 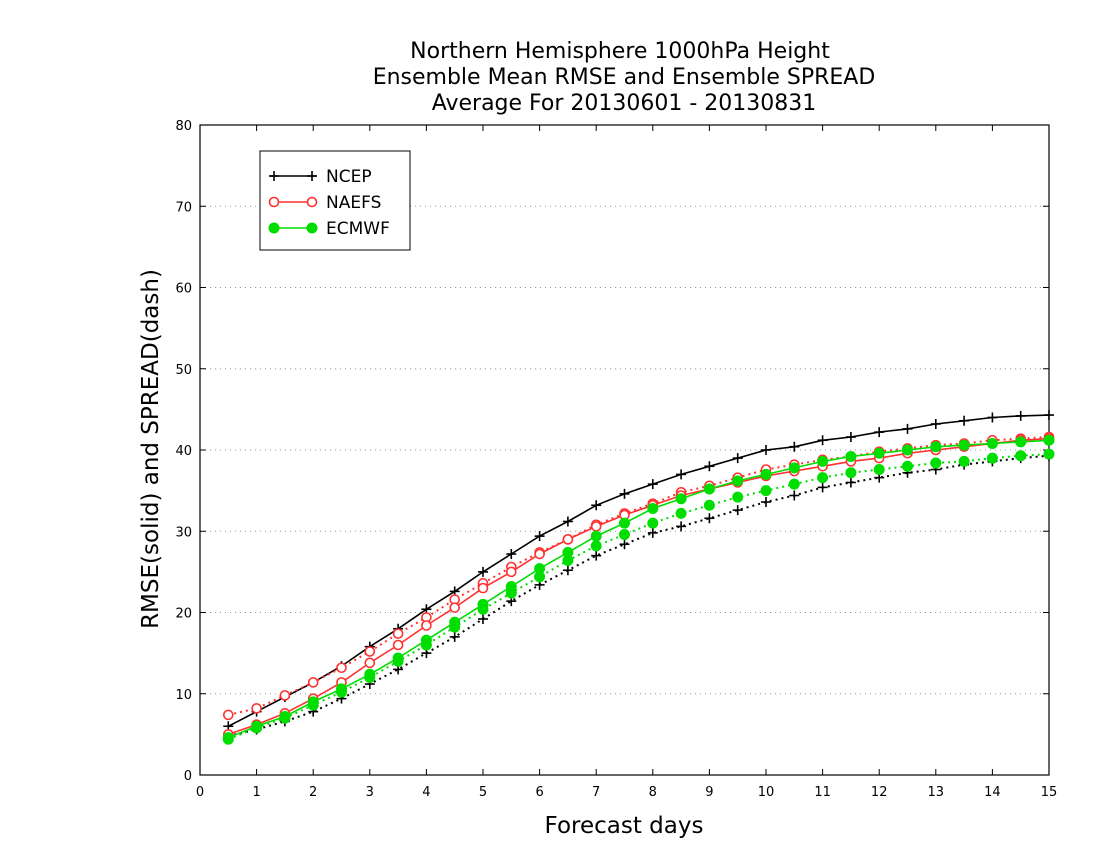 What do you see at coordinates (183, 126) in the screenshot?
I see `y-tick-label-80: 80` at bounding box center [183, 126].